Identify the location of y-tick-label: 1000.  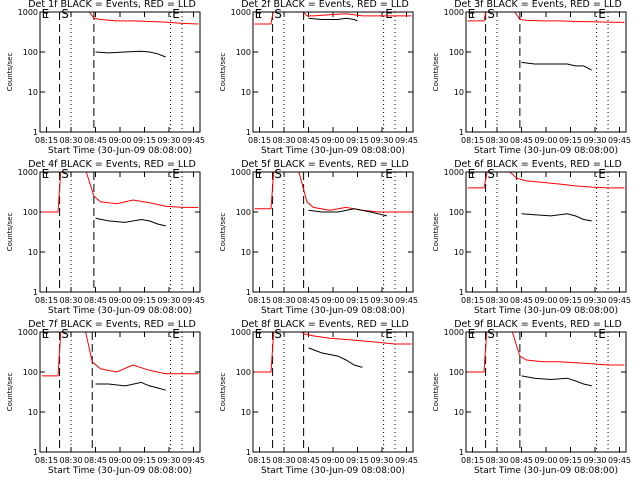
(454, 12).